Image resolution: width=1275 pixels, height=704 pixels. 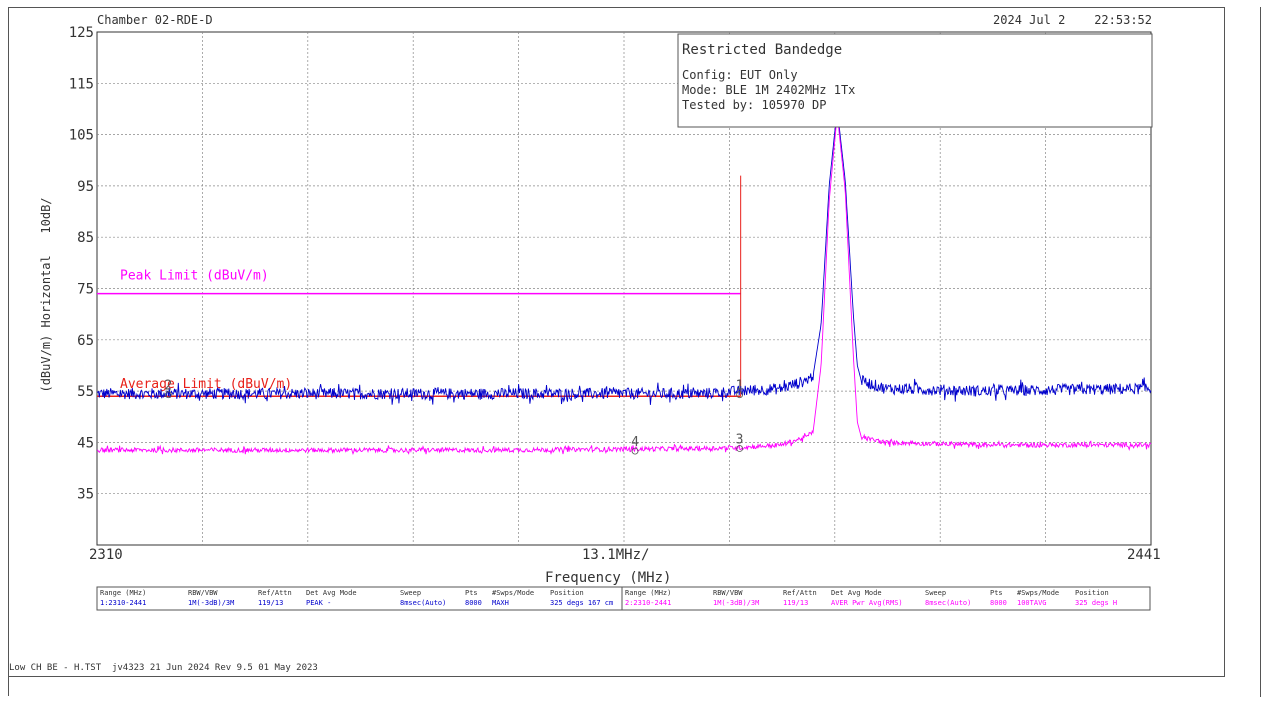 I want to click on y-tick-labels: 125 115 105 95 85 75 65 55 45 35, so click(x=81, y=264).